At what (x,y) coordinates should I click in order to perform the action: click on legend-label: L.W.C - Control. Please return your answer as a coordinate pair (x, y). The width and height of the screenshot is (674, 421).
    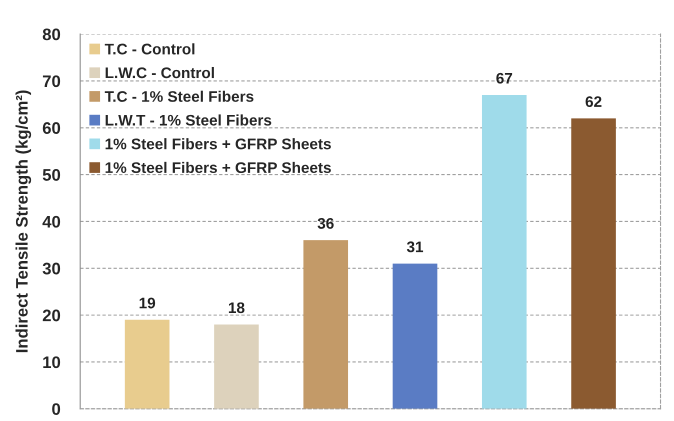
    Looking at the image, I should click on (160, 72).